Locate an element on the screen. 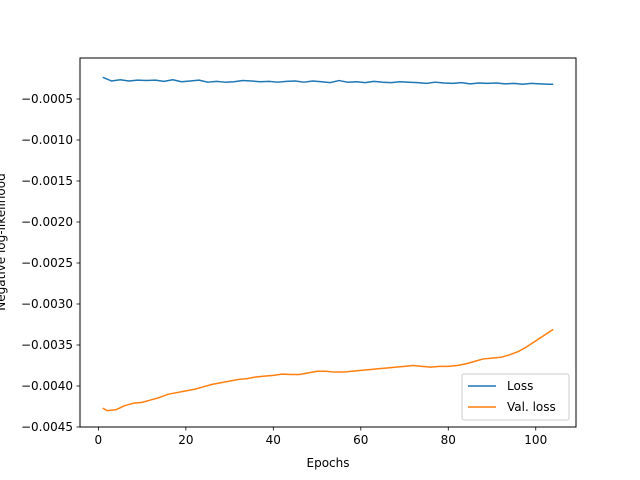  y-tick-label: −0.0025 is located at coordinates (47, 263).